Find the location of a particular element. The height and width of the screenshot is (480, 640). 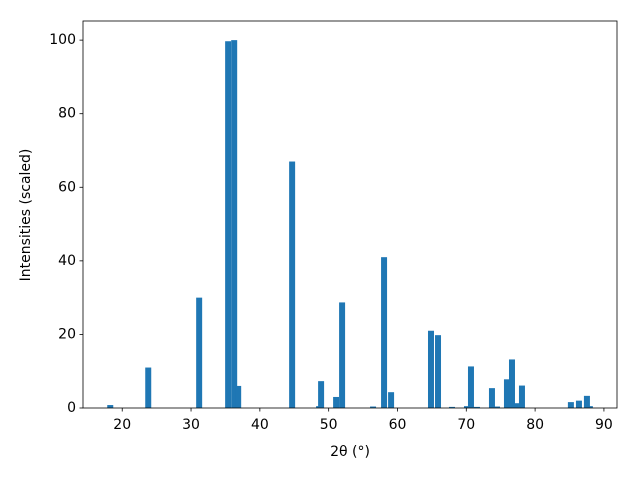

x-tick-label: 30 is located at coordinates (191, 425).